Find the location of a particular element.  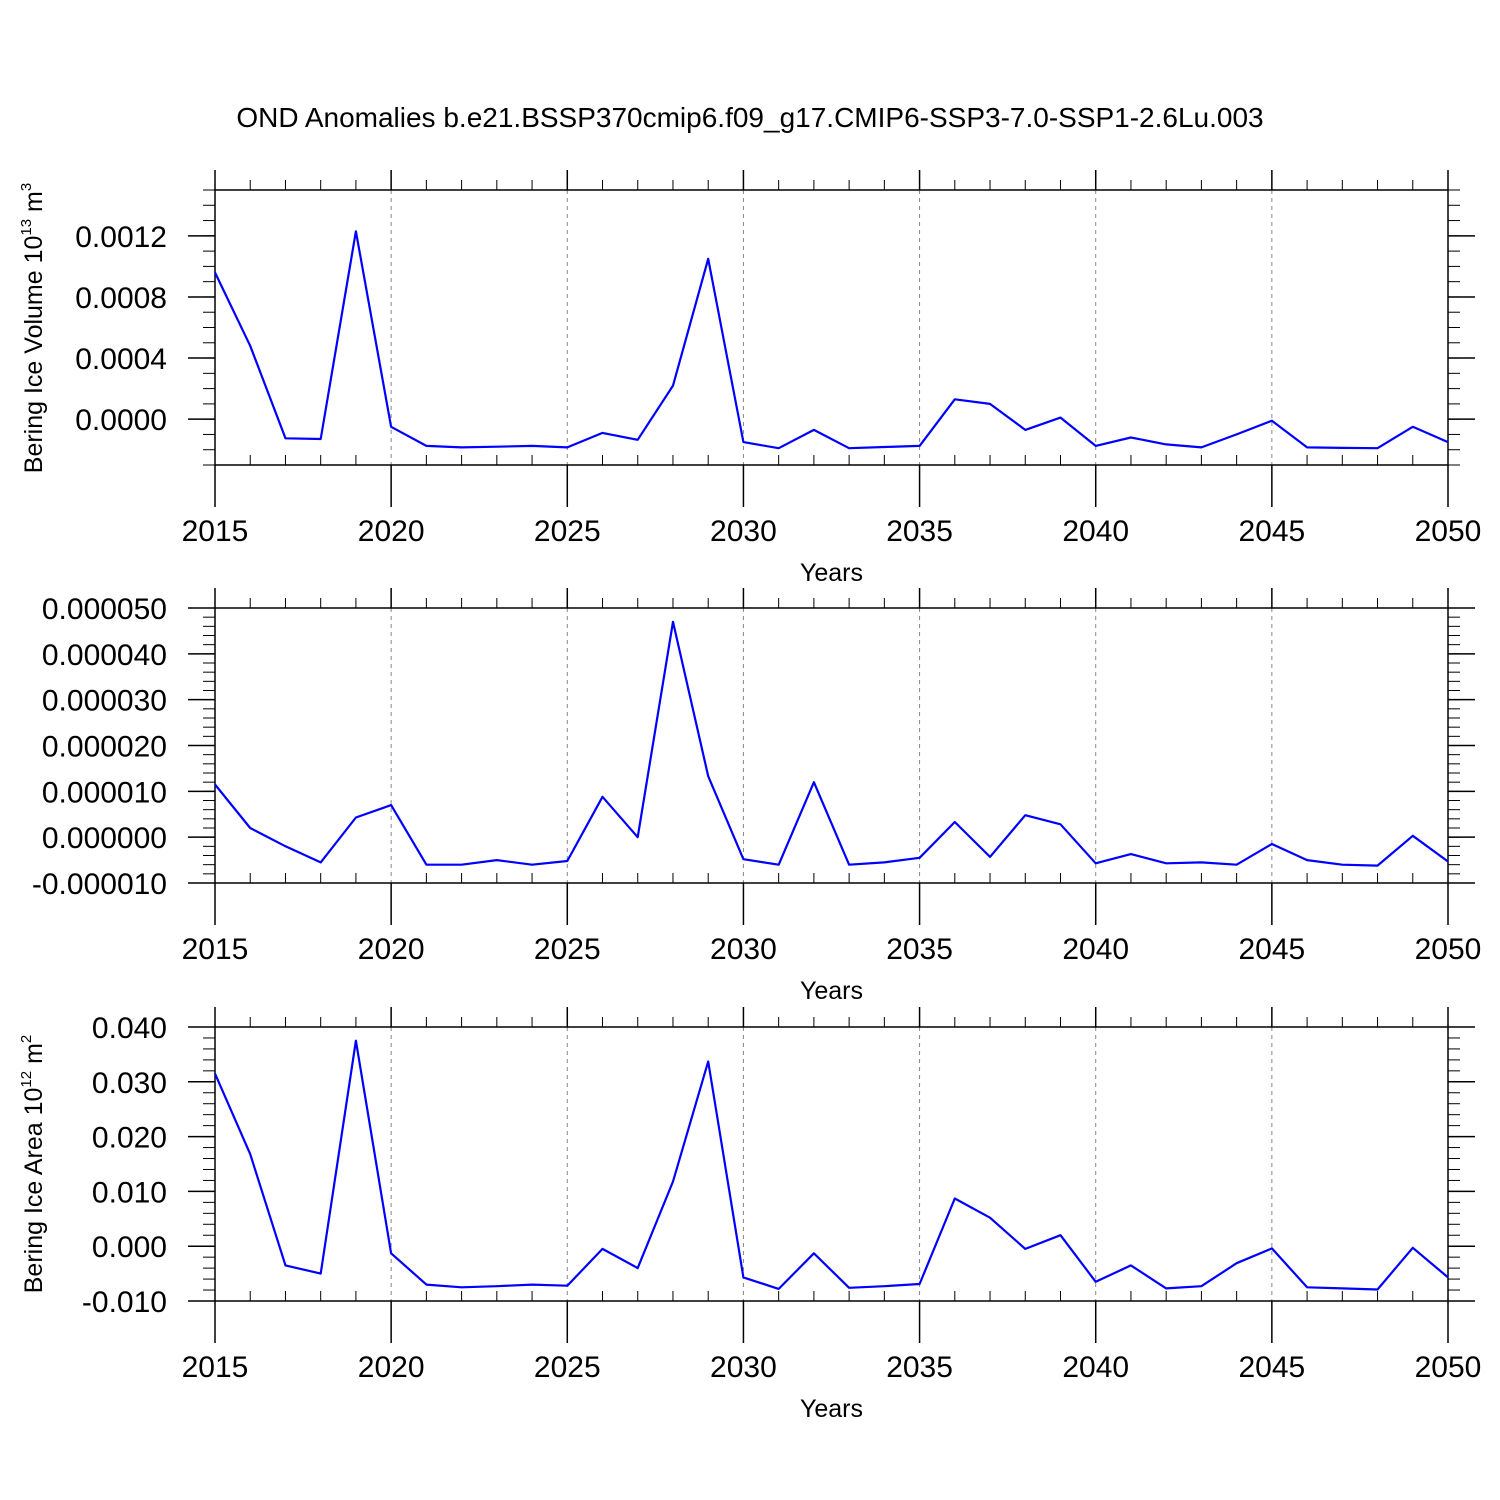

y-axis-label: Bering Ice Area 1012 m2 is located at coordinates (33, 1164).